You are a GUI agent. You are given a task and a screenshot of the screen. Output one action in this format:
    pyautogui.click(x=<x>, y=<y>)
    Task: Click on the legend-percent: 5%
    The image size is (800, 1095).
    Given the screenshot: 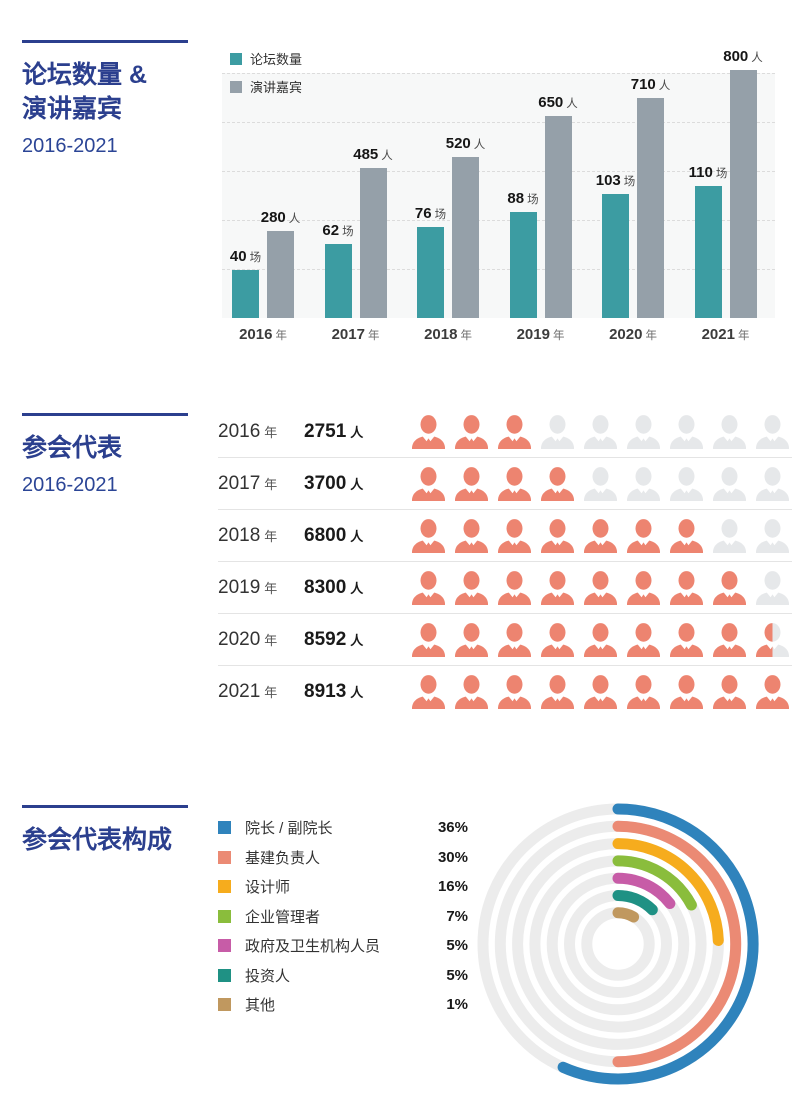 What is the action you would take?
    pyautogui.click(x=457, y=946)
    